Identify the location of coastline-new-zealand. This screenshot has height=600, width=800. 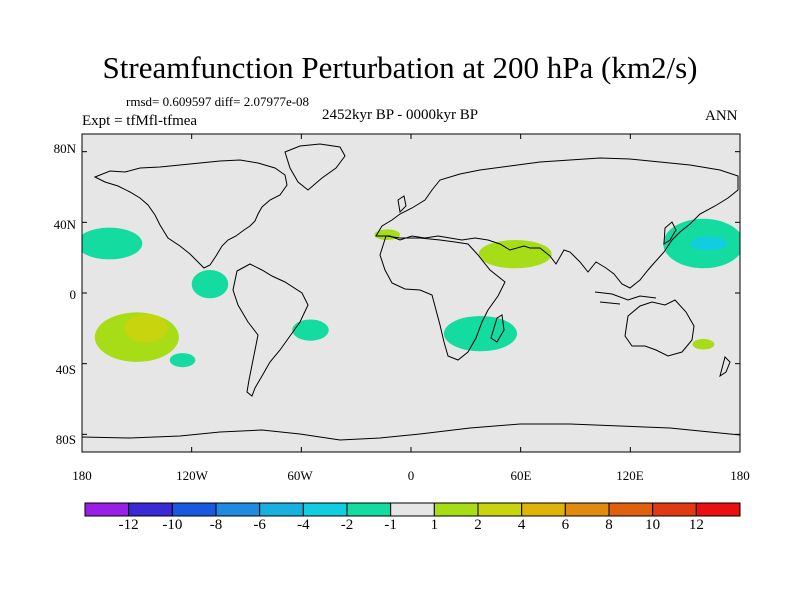
(725, 367).